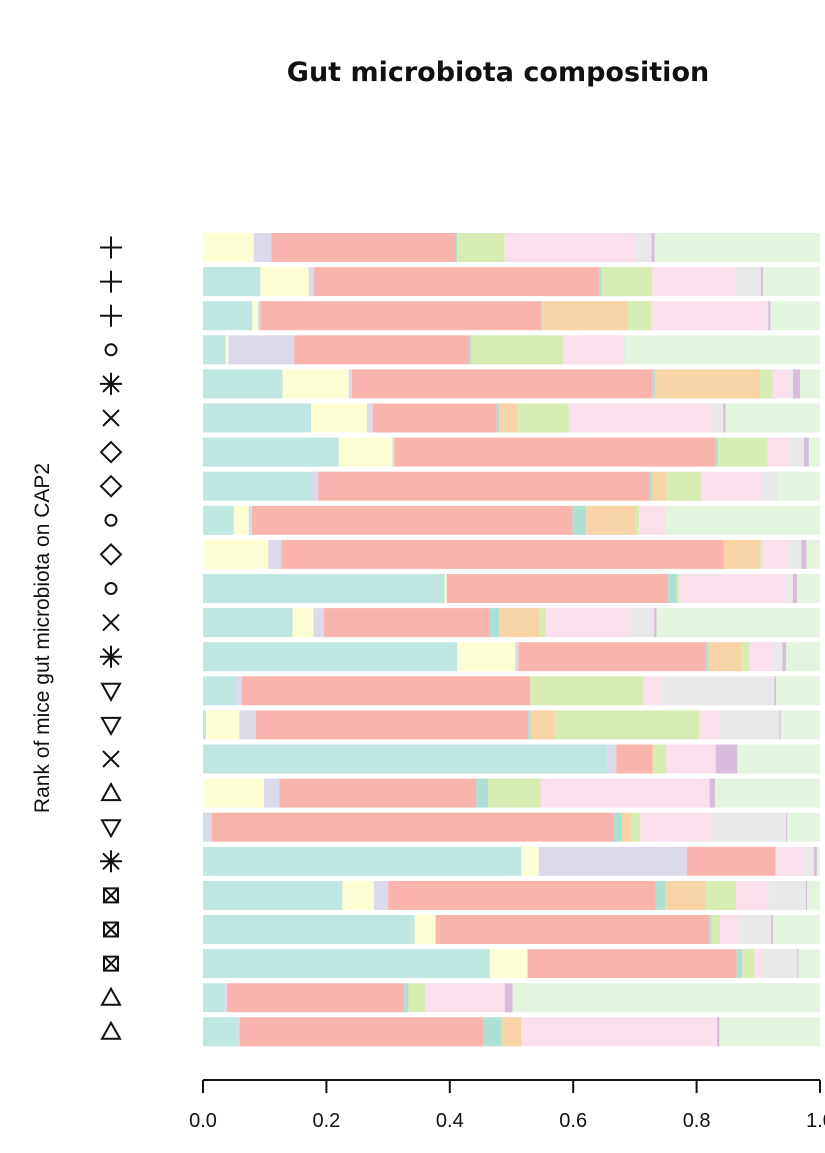 Image resolution: width=825 pixels, height=1153 pixels. I want to click on row-marker-plus-icon, so click(111, 281).